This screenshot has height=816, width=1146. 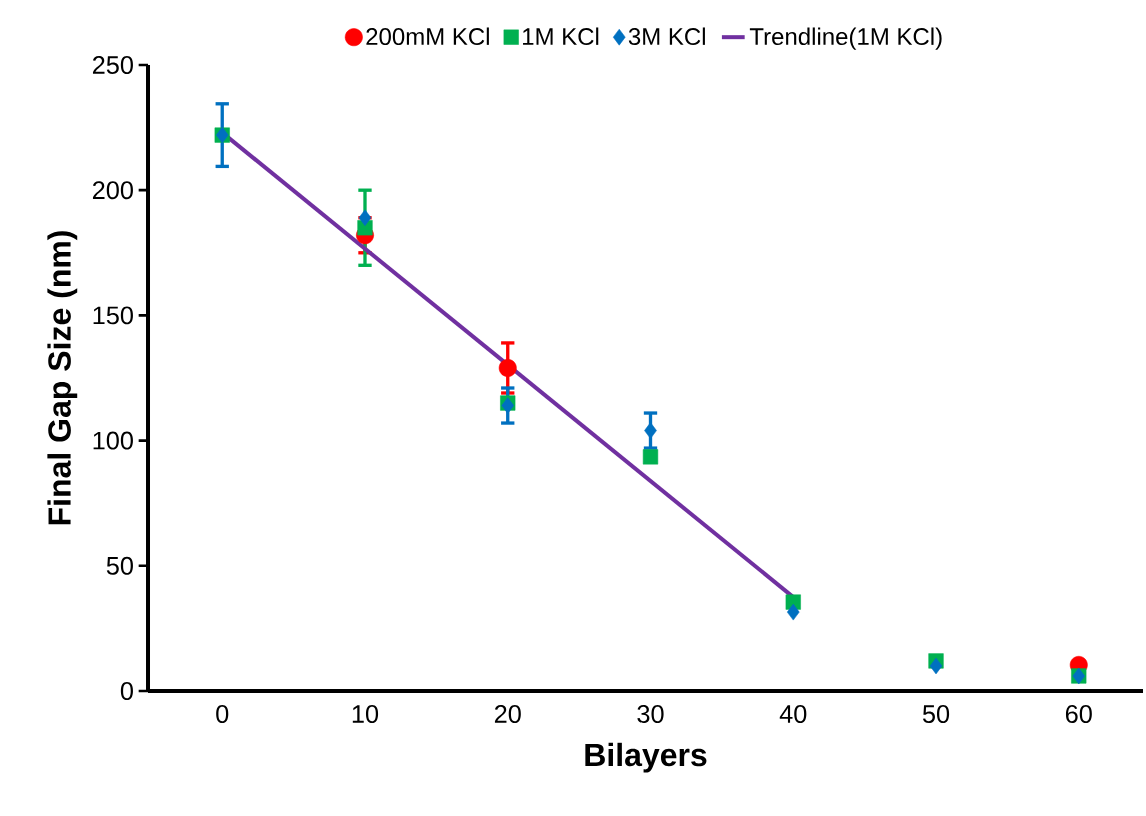 What do you see at coordinates (936, 714) in the screenshot?
I see `x-tick-label: 50` at bounding box center [936, 714].